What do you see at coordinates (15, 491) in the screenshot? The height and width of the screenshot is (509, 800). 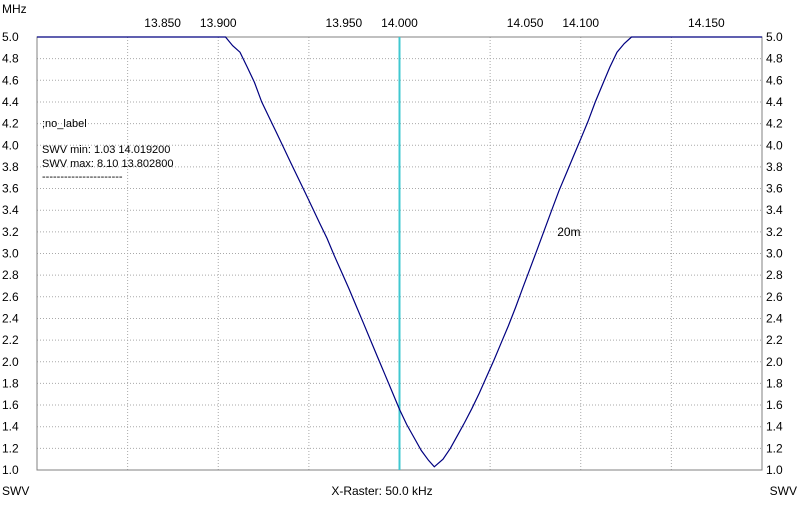 I see `y-left-axis-label: SWV` at bounding box center [15, 491].